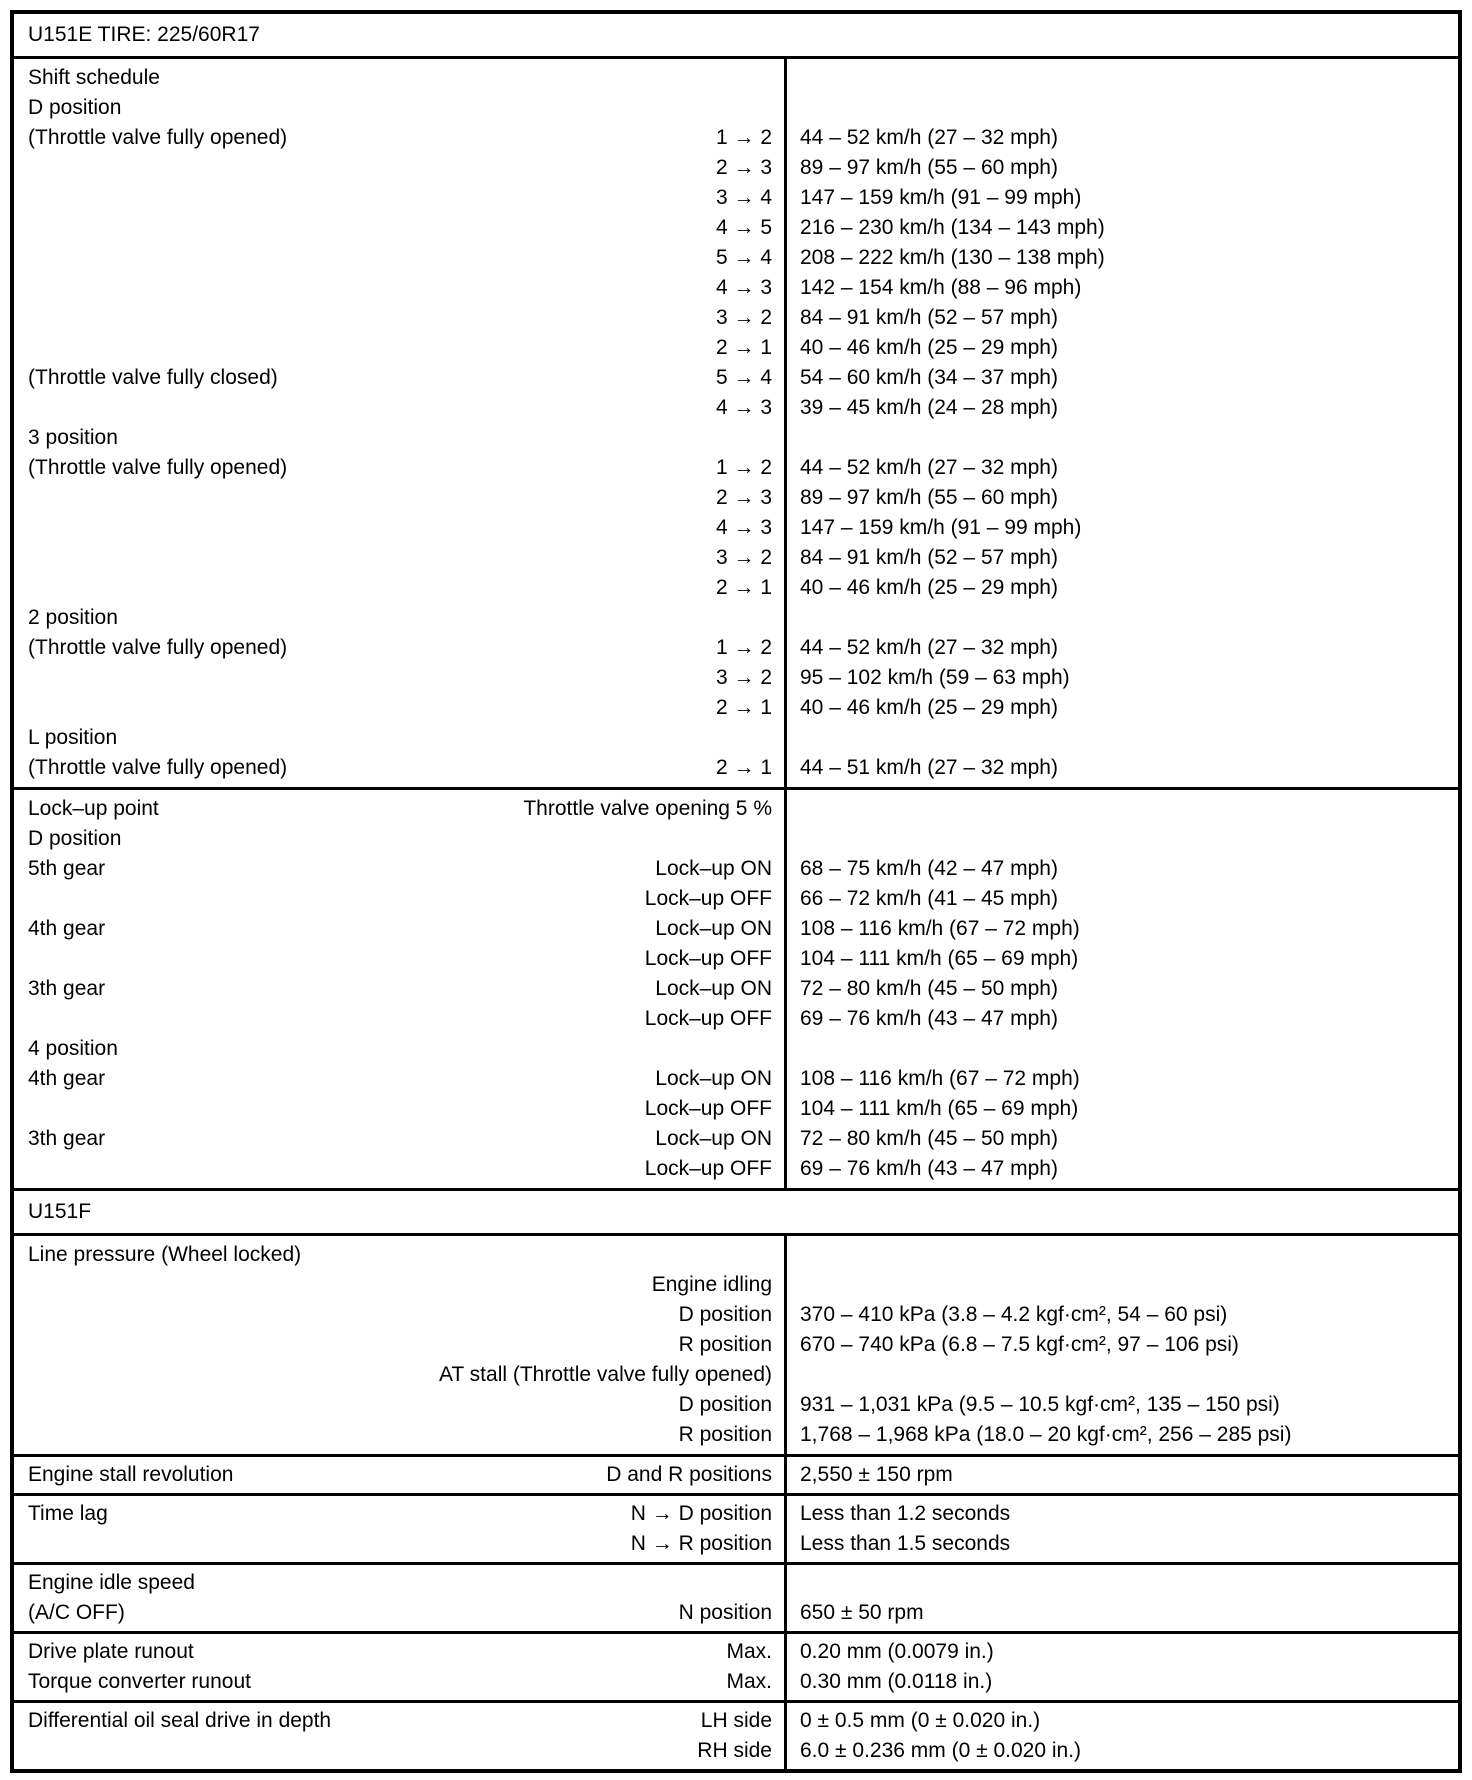 Image resolution: width=1472 pixels, height=1780 pixels. Describe the element at coordinates (400, 1583) in the screenshot. I see `row-labels: Engine idle speed` at that location.